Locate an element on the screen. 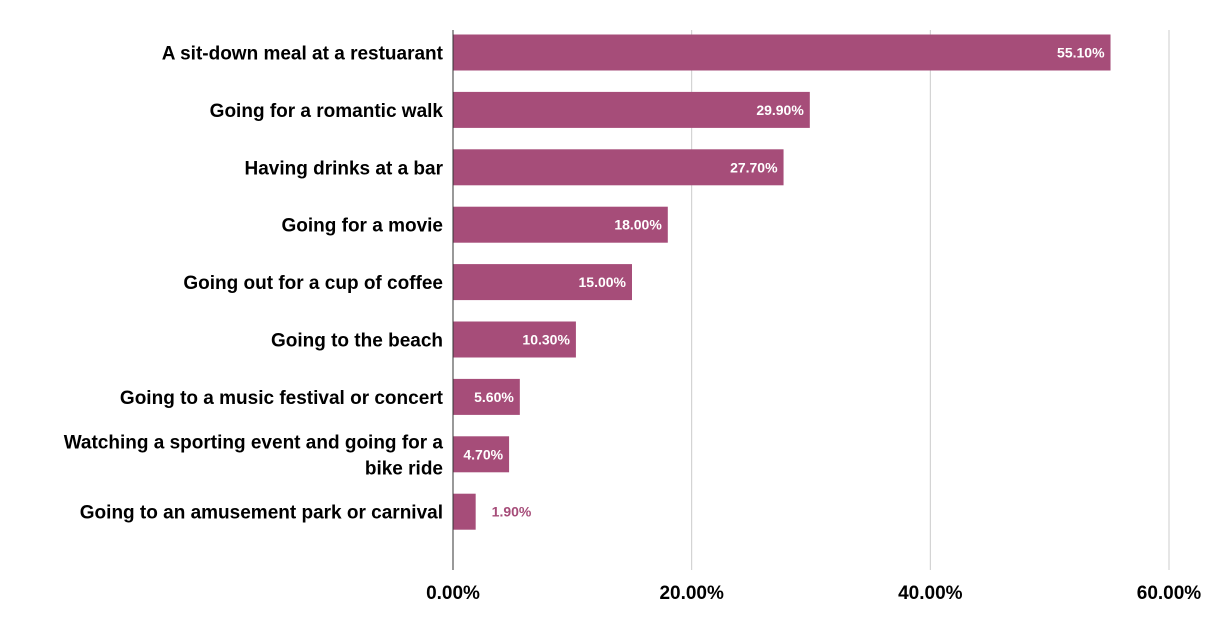 This screenshot has width=1232, height=624. category-label: Going to a music festival or concert is located at coordinates (282, 398).